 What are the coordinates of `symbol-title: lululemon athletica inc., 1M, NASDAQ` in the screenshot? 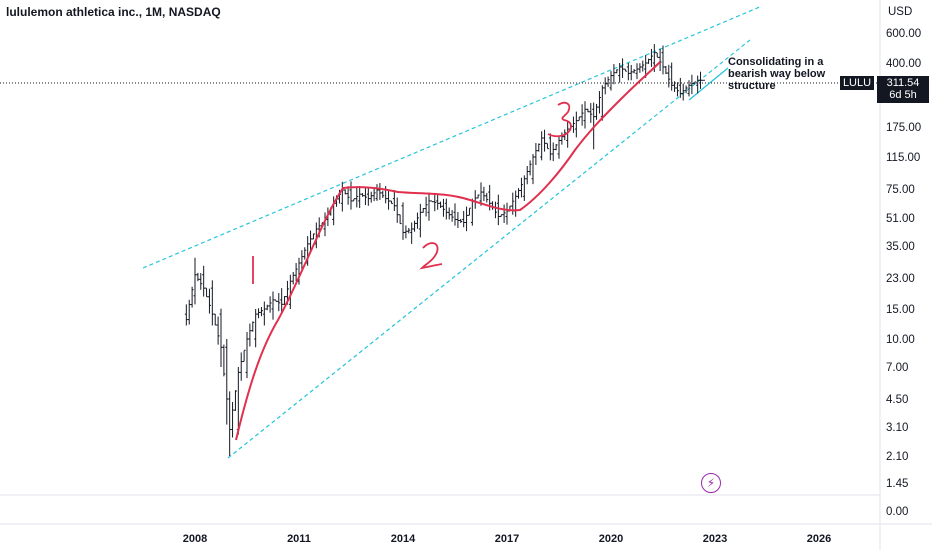 It's located at (113, 12).